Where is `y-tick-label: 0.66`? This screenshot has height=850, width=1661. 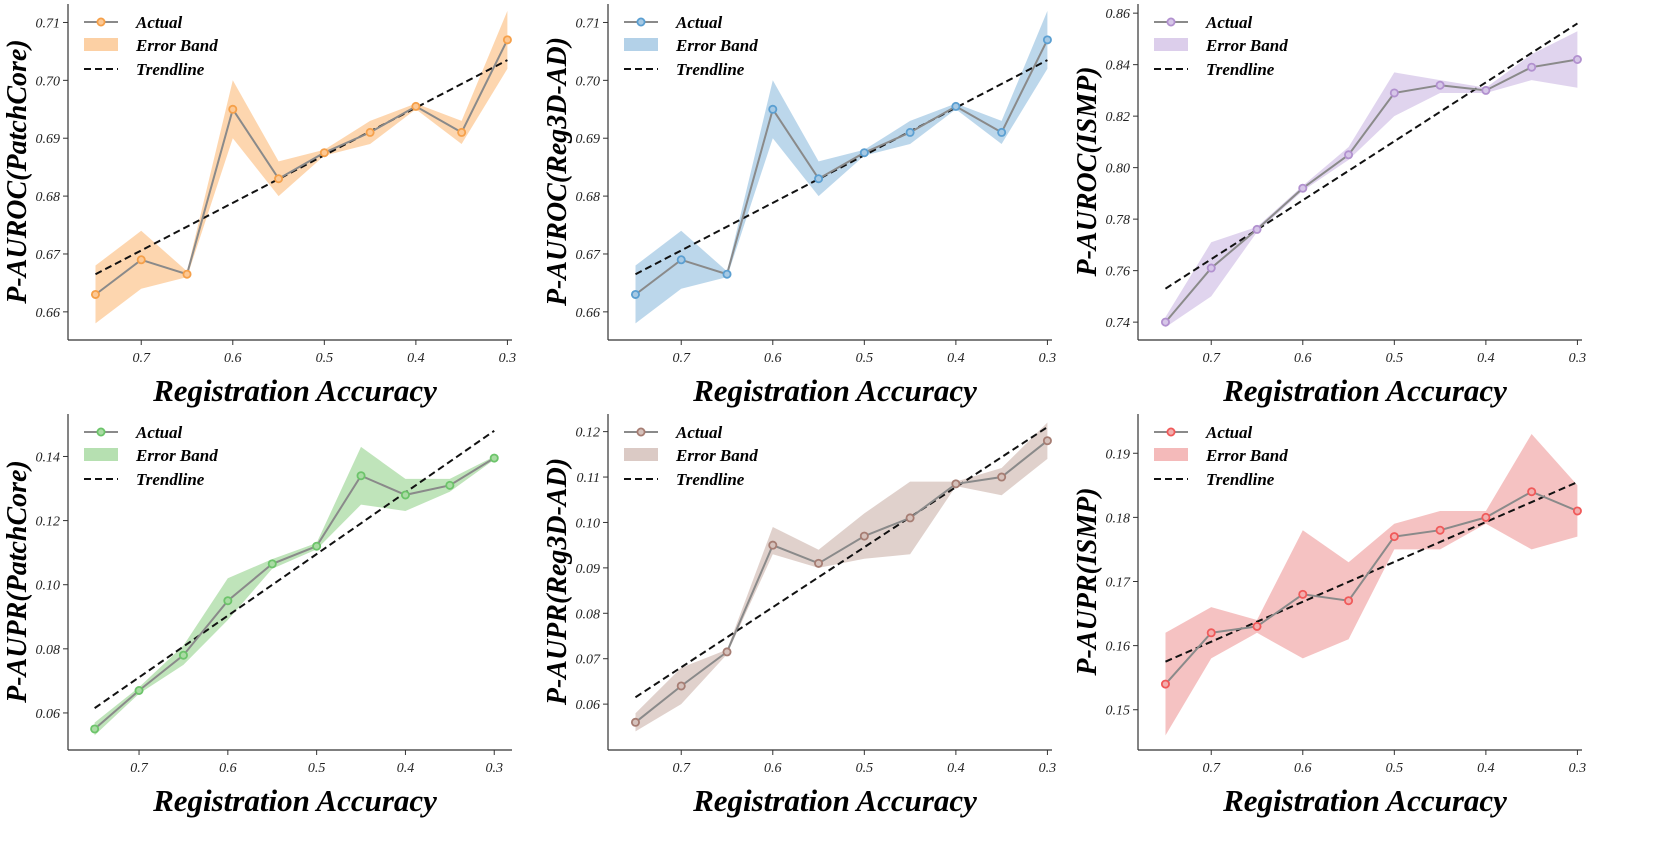
y-tick-label: 0.66 is located at coordinates (588, 313).